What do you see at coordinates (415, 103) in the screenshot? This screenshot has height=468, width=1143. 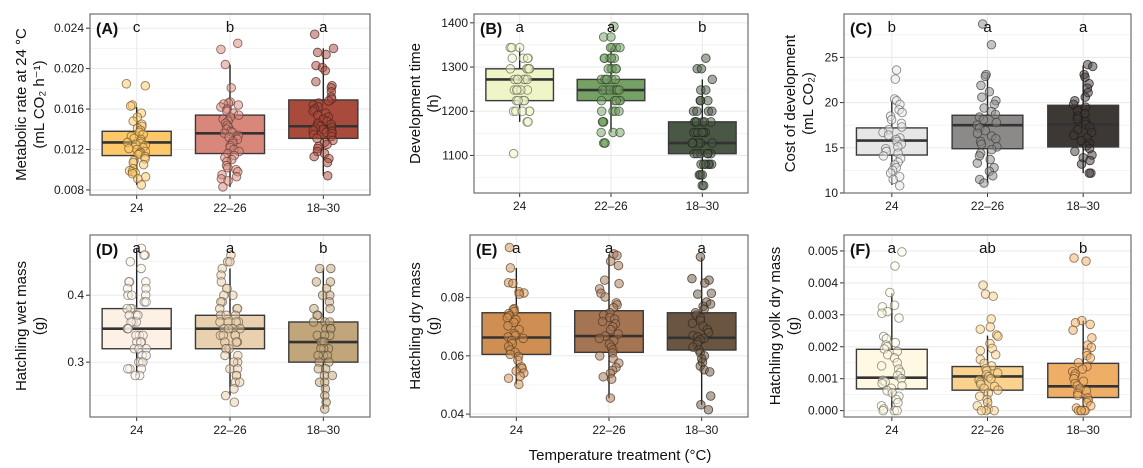 I see `y-axis-label-line1: Development time` at bounding box center [415, 103].